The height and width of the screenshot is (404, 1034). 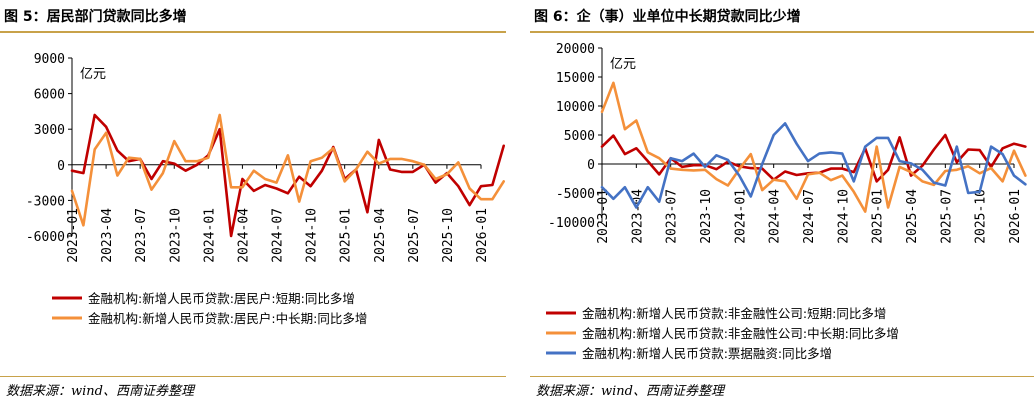 I want to click on y-tick-label: 15000, so click(x=575, y=78).